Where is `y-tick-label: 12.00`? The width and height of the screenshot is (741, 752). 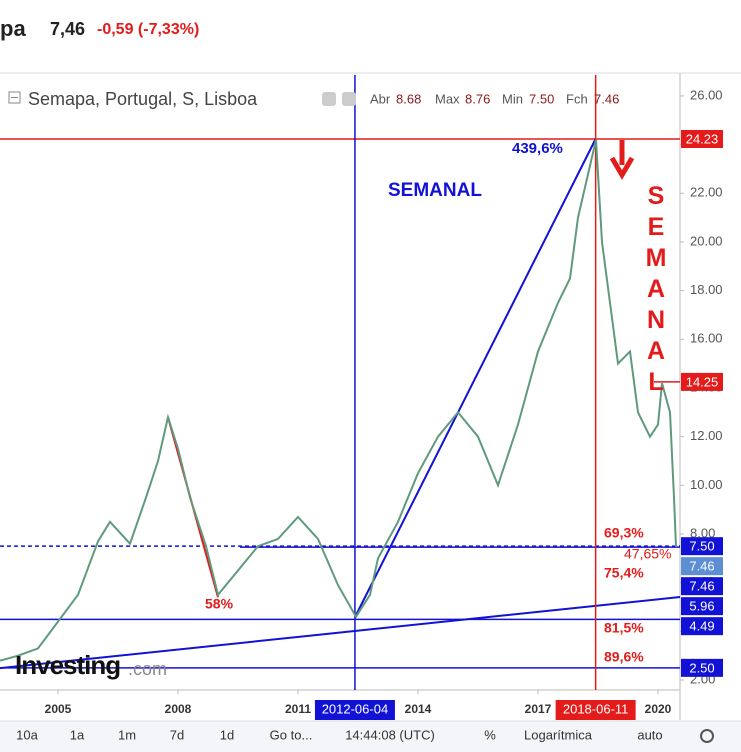 y-tick-label: 12.00 is located at coordinates (706, 435).